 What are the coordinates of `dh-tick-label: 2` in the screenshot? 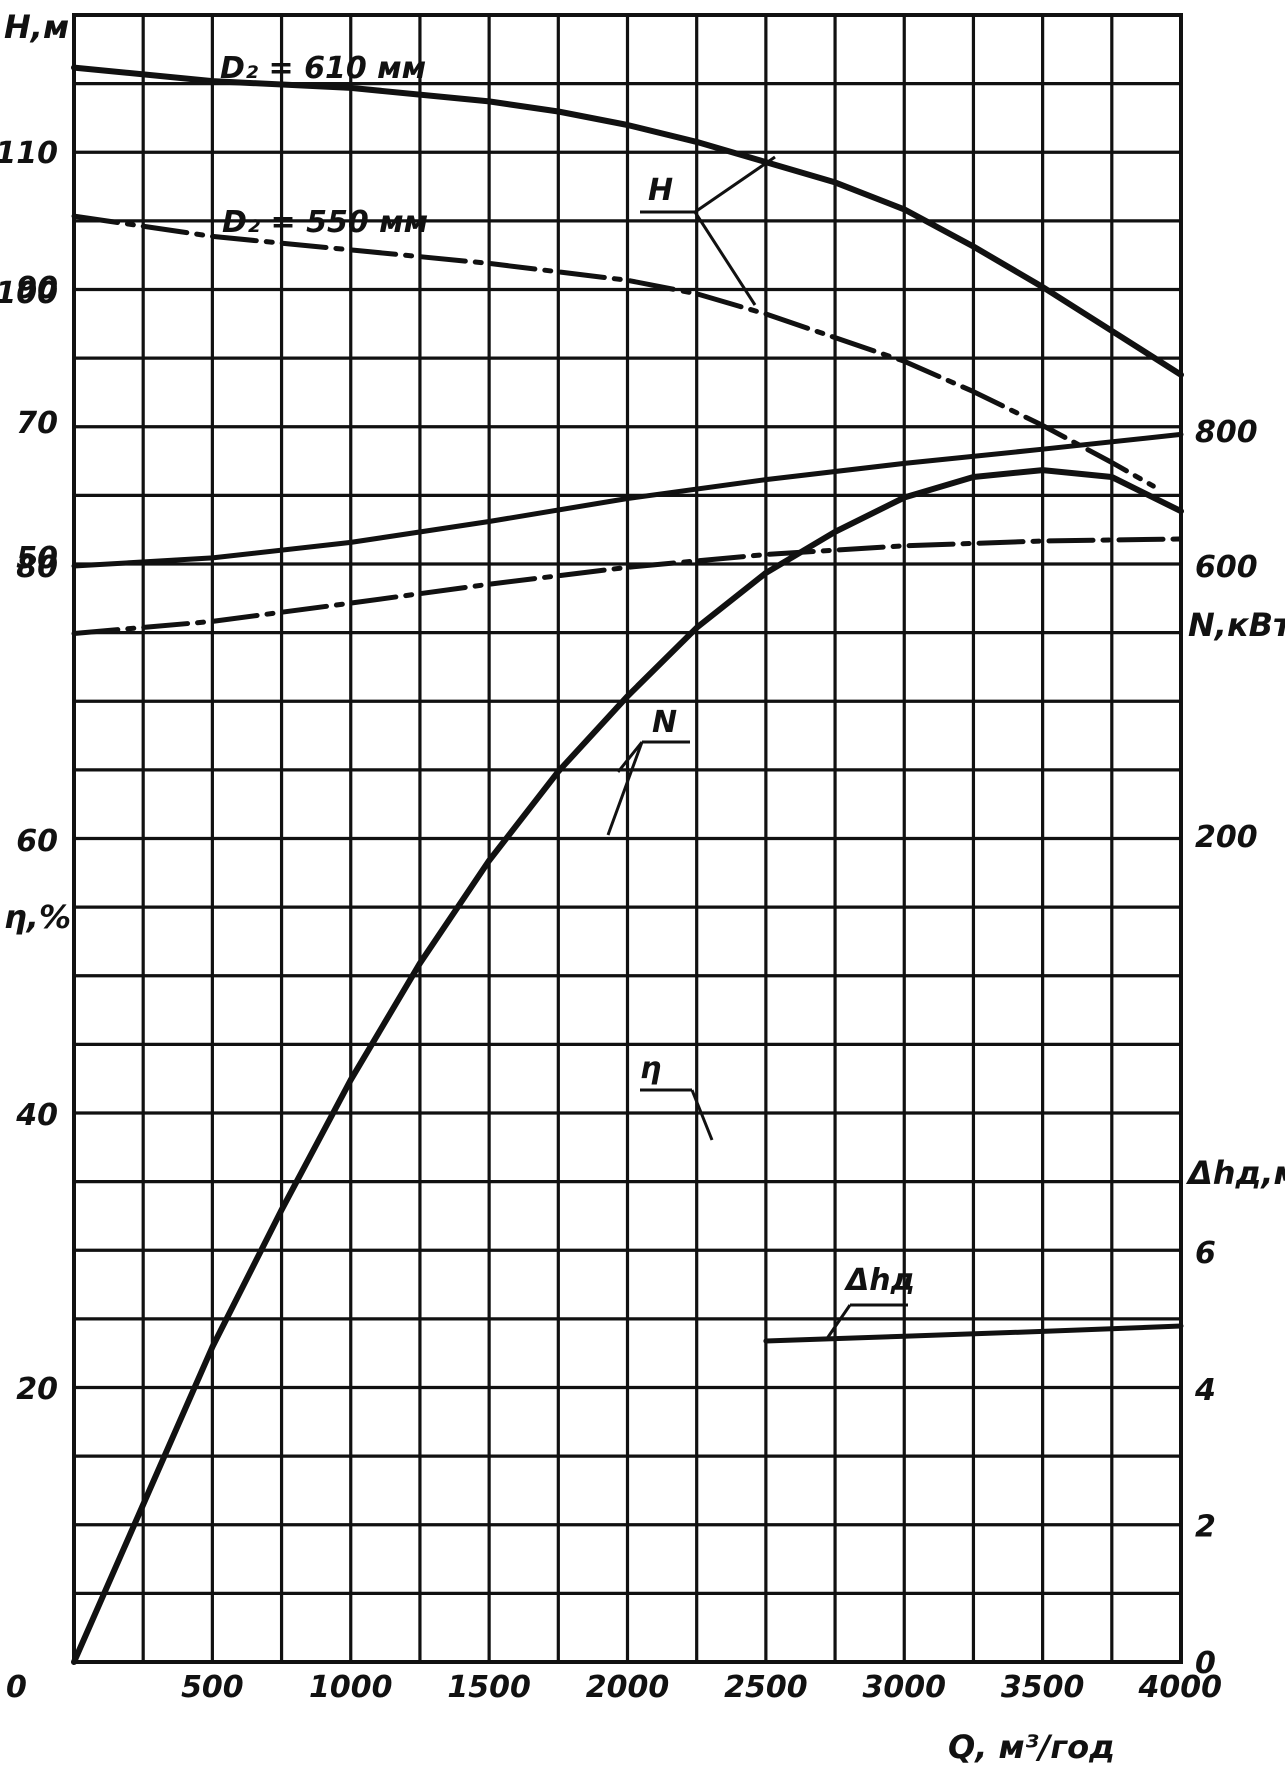 It's located at (1205, 1526).